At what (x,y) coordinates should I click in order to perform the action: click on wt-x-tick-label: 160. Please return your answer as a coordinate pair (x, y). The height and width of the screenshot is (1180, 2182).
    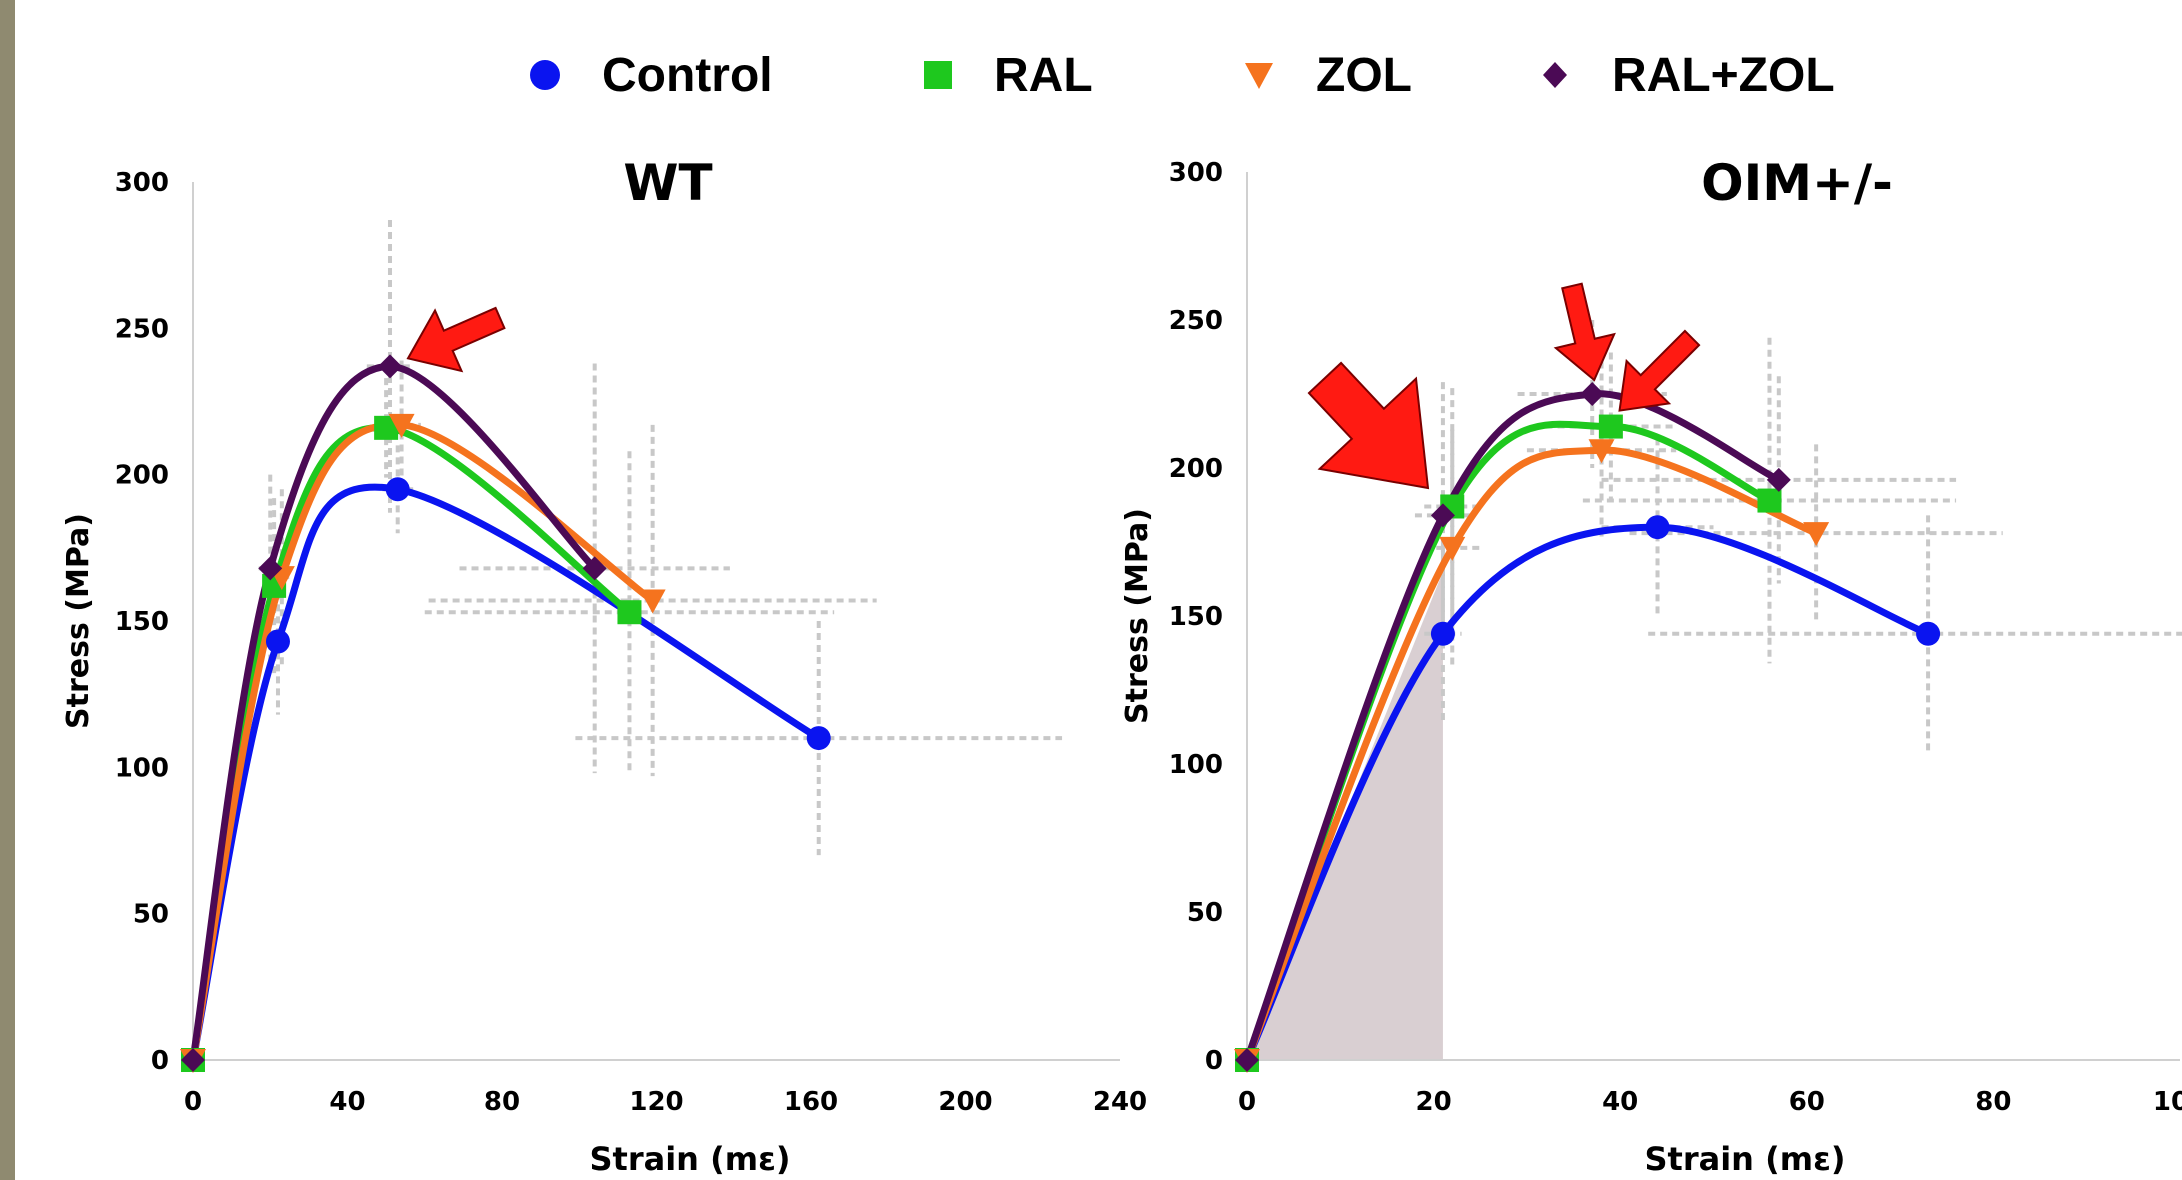
    Looking at the image, I should click on (811, 1102).